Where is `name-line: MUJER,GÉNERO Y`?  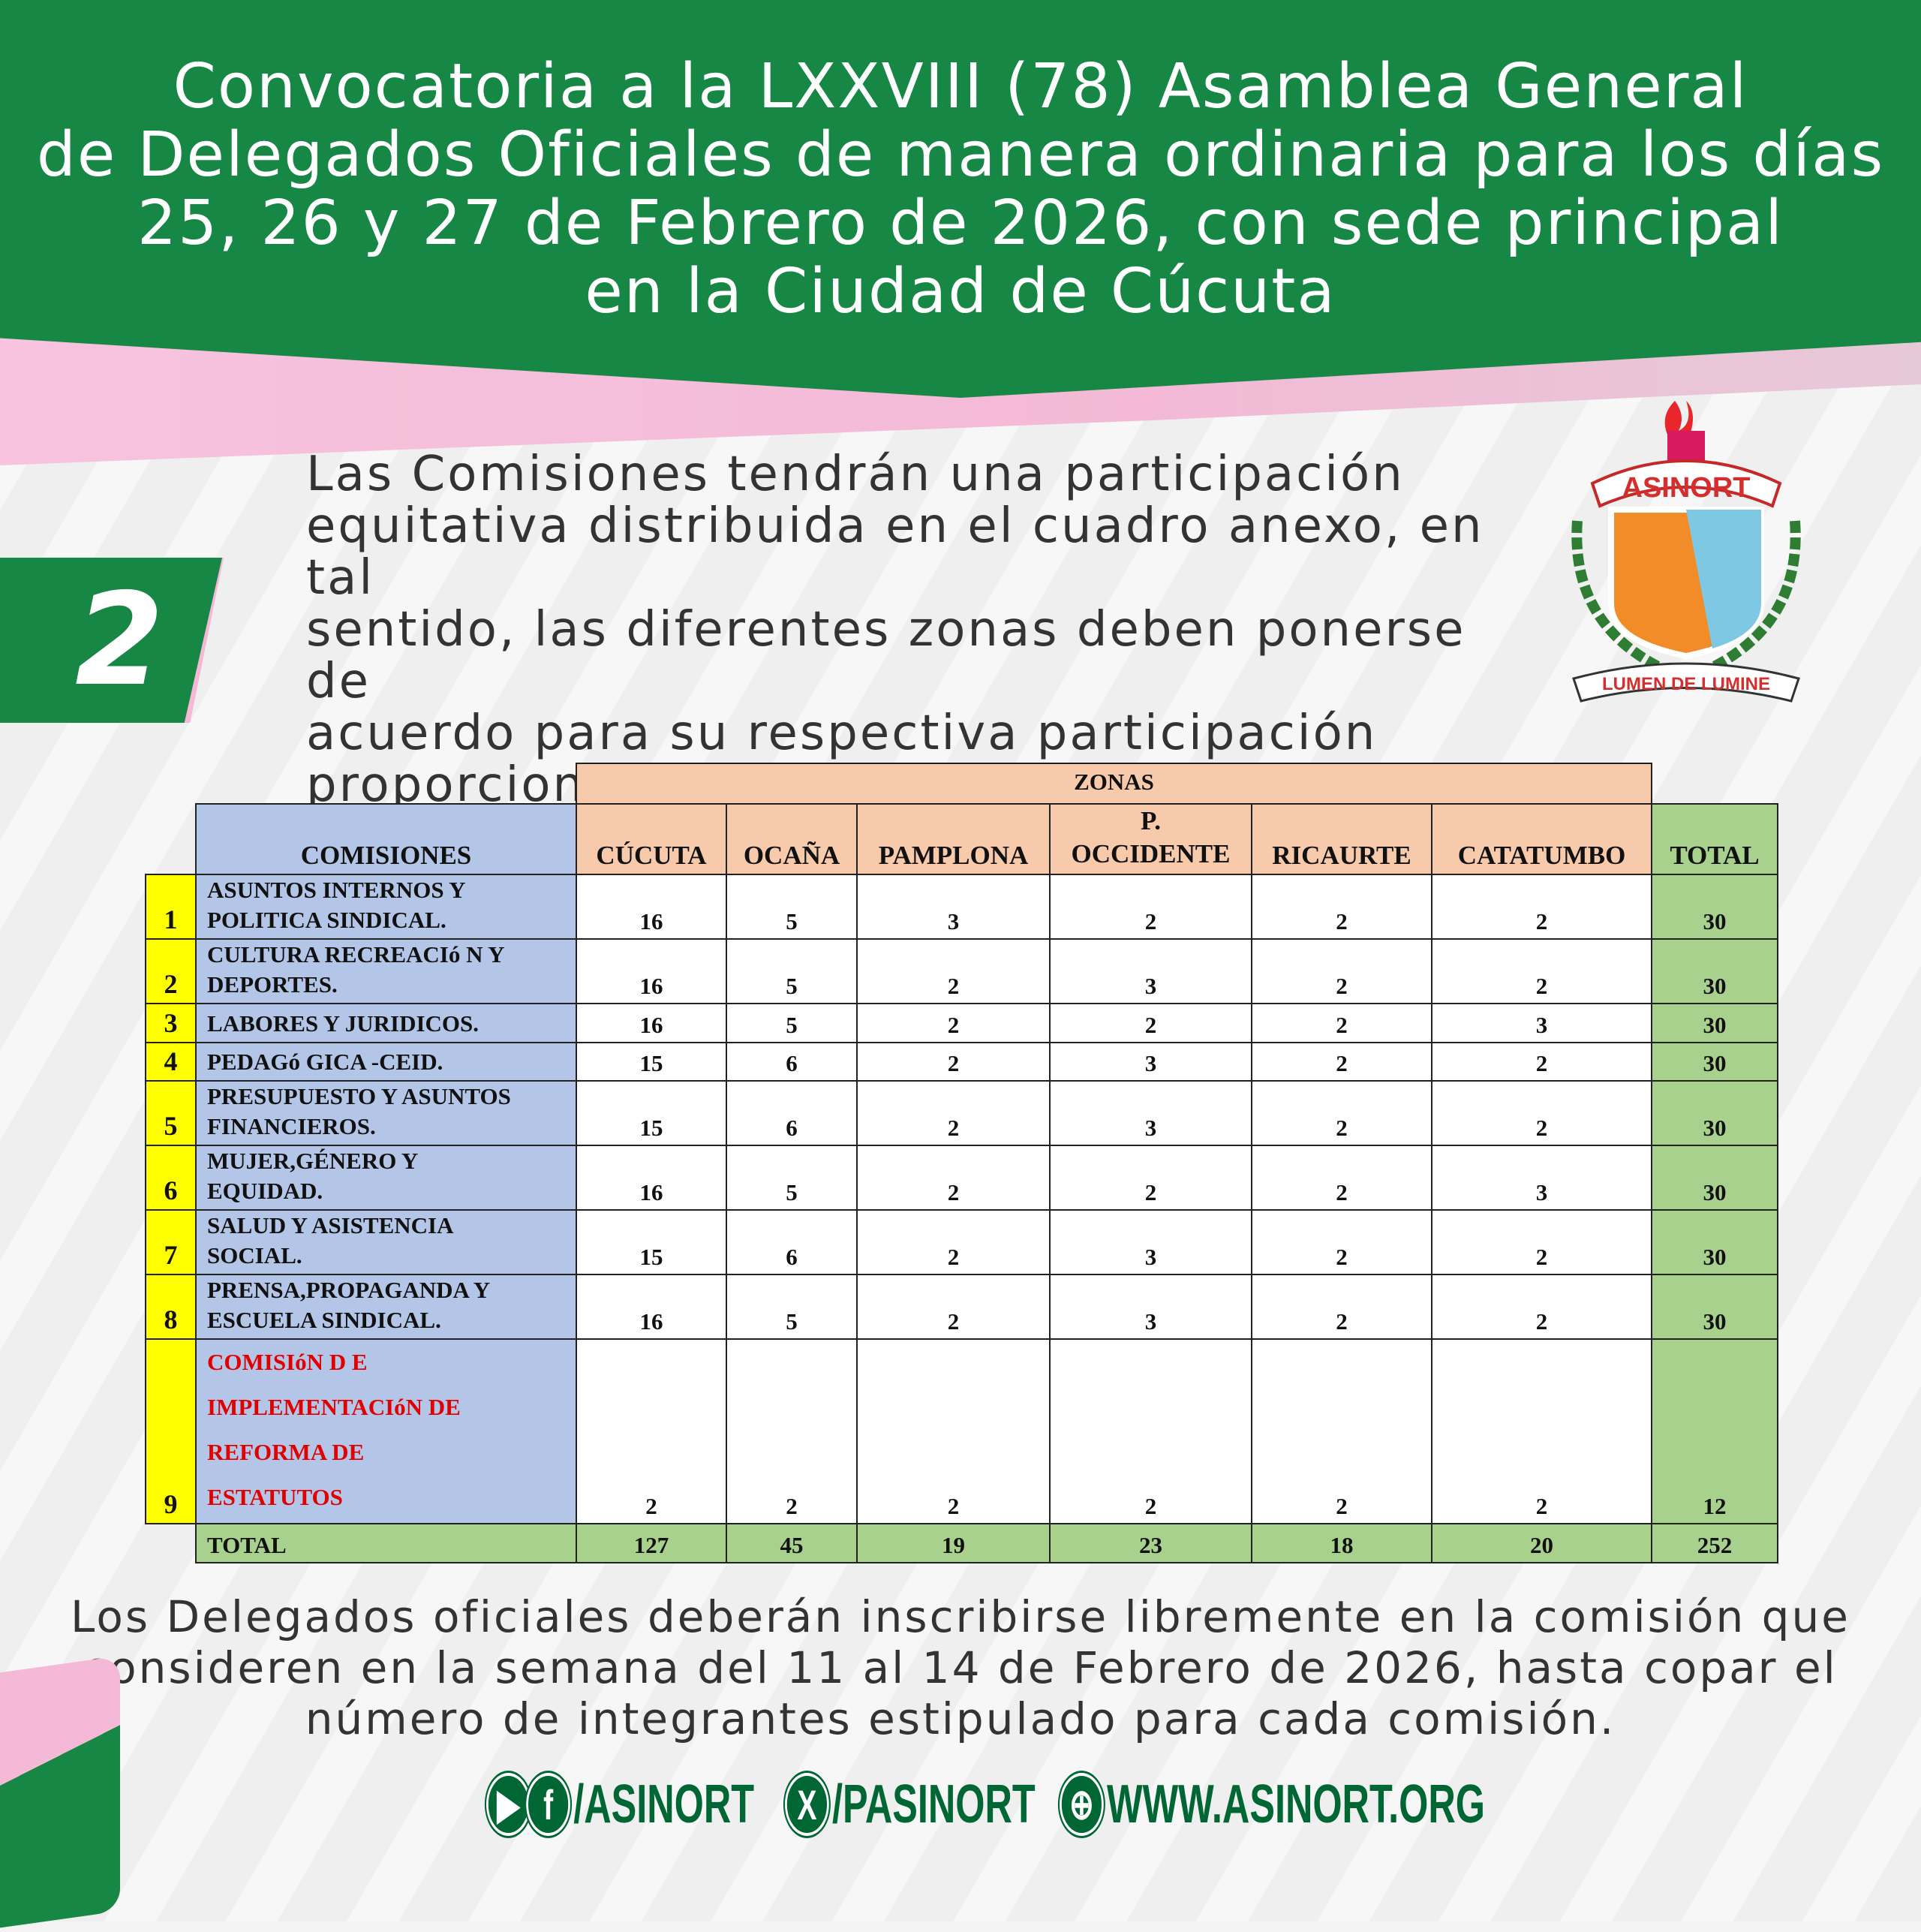 name-line: MUJER,GÉNERO Y is located at coordinates (313, 1161).